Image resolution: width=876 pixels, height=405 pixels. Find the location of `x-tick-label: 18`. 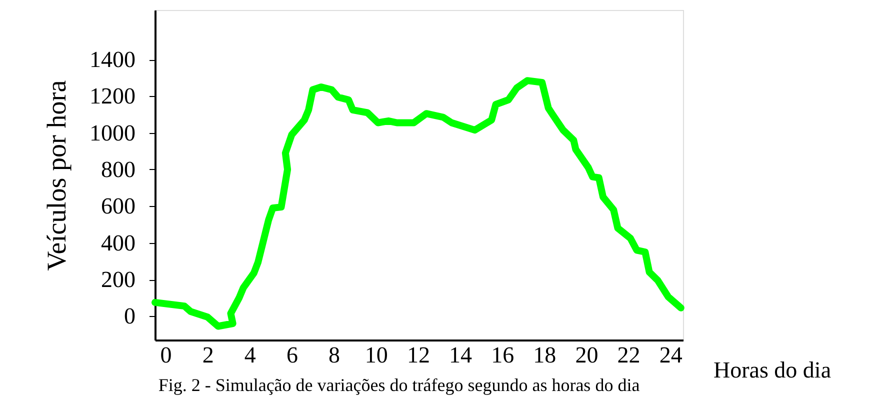

x-tick-label: 18 is located at coordinates (544, 355).